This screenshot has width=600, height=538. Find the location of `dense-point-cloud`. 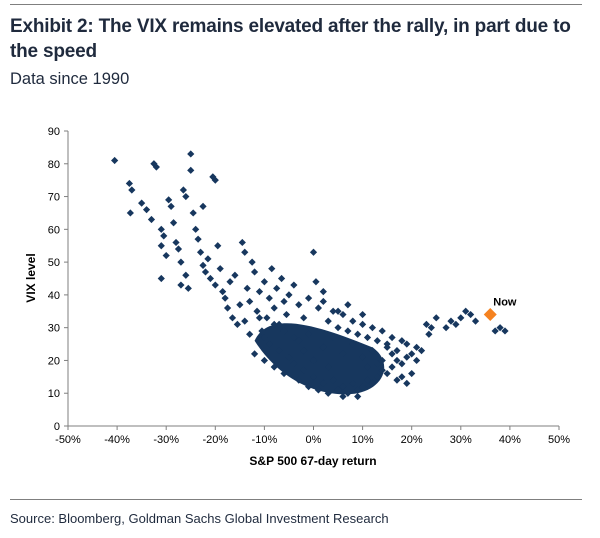

dense-point-cloud is located at coordinates (319, 359).